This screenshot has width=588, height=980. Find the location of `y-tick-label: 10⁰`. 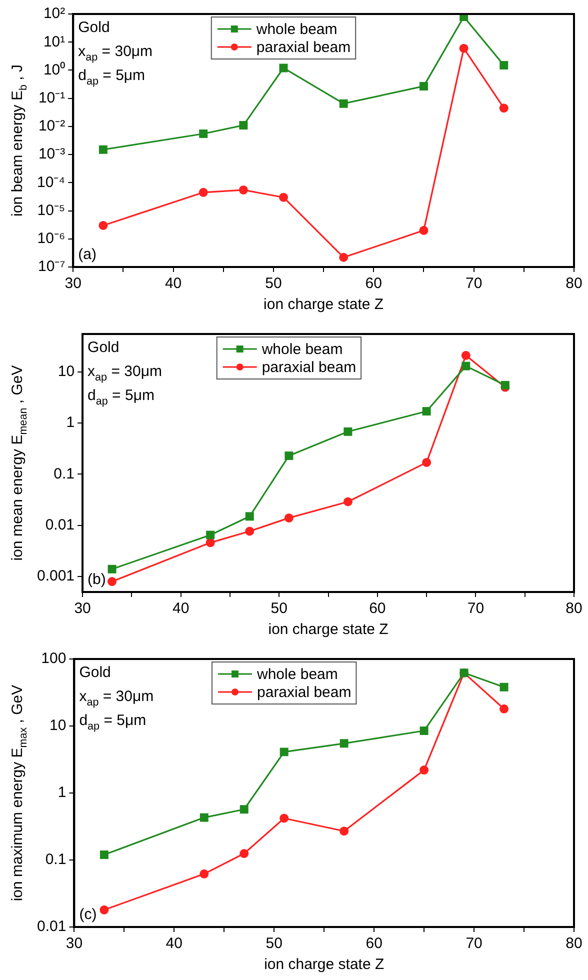

y-tick-label: 10⁰ is located at coordinates (54, 69).